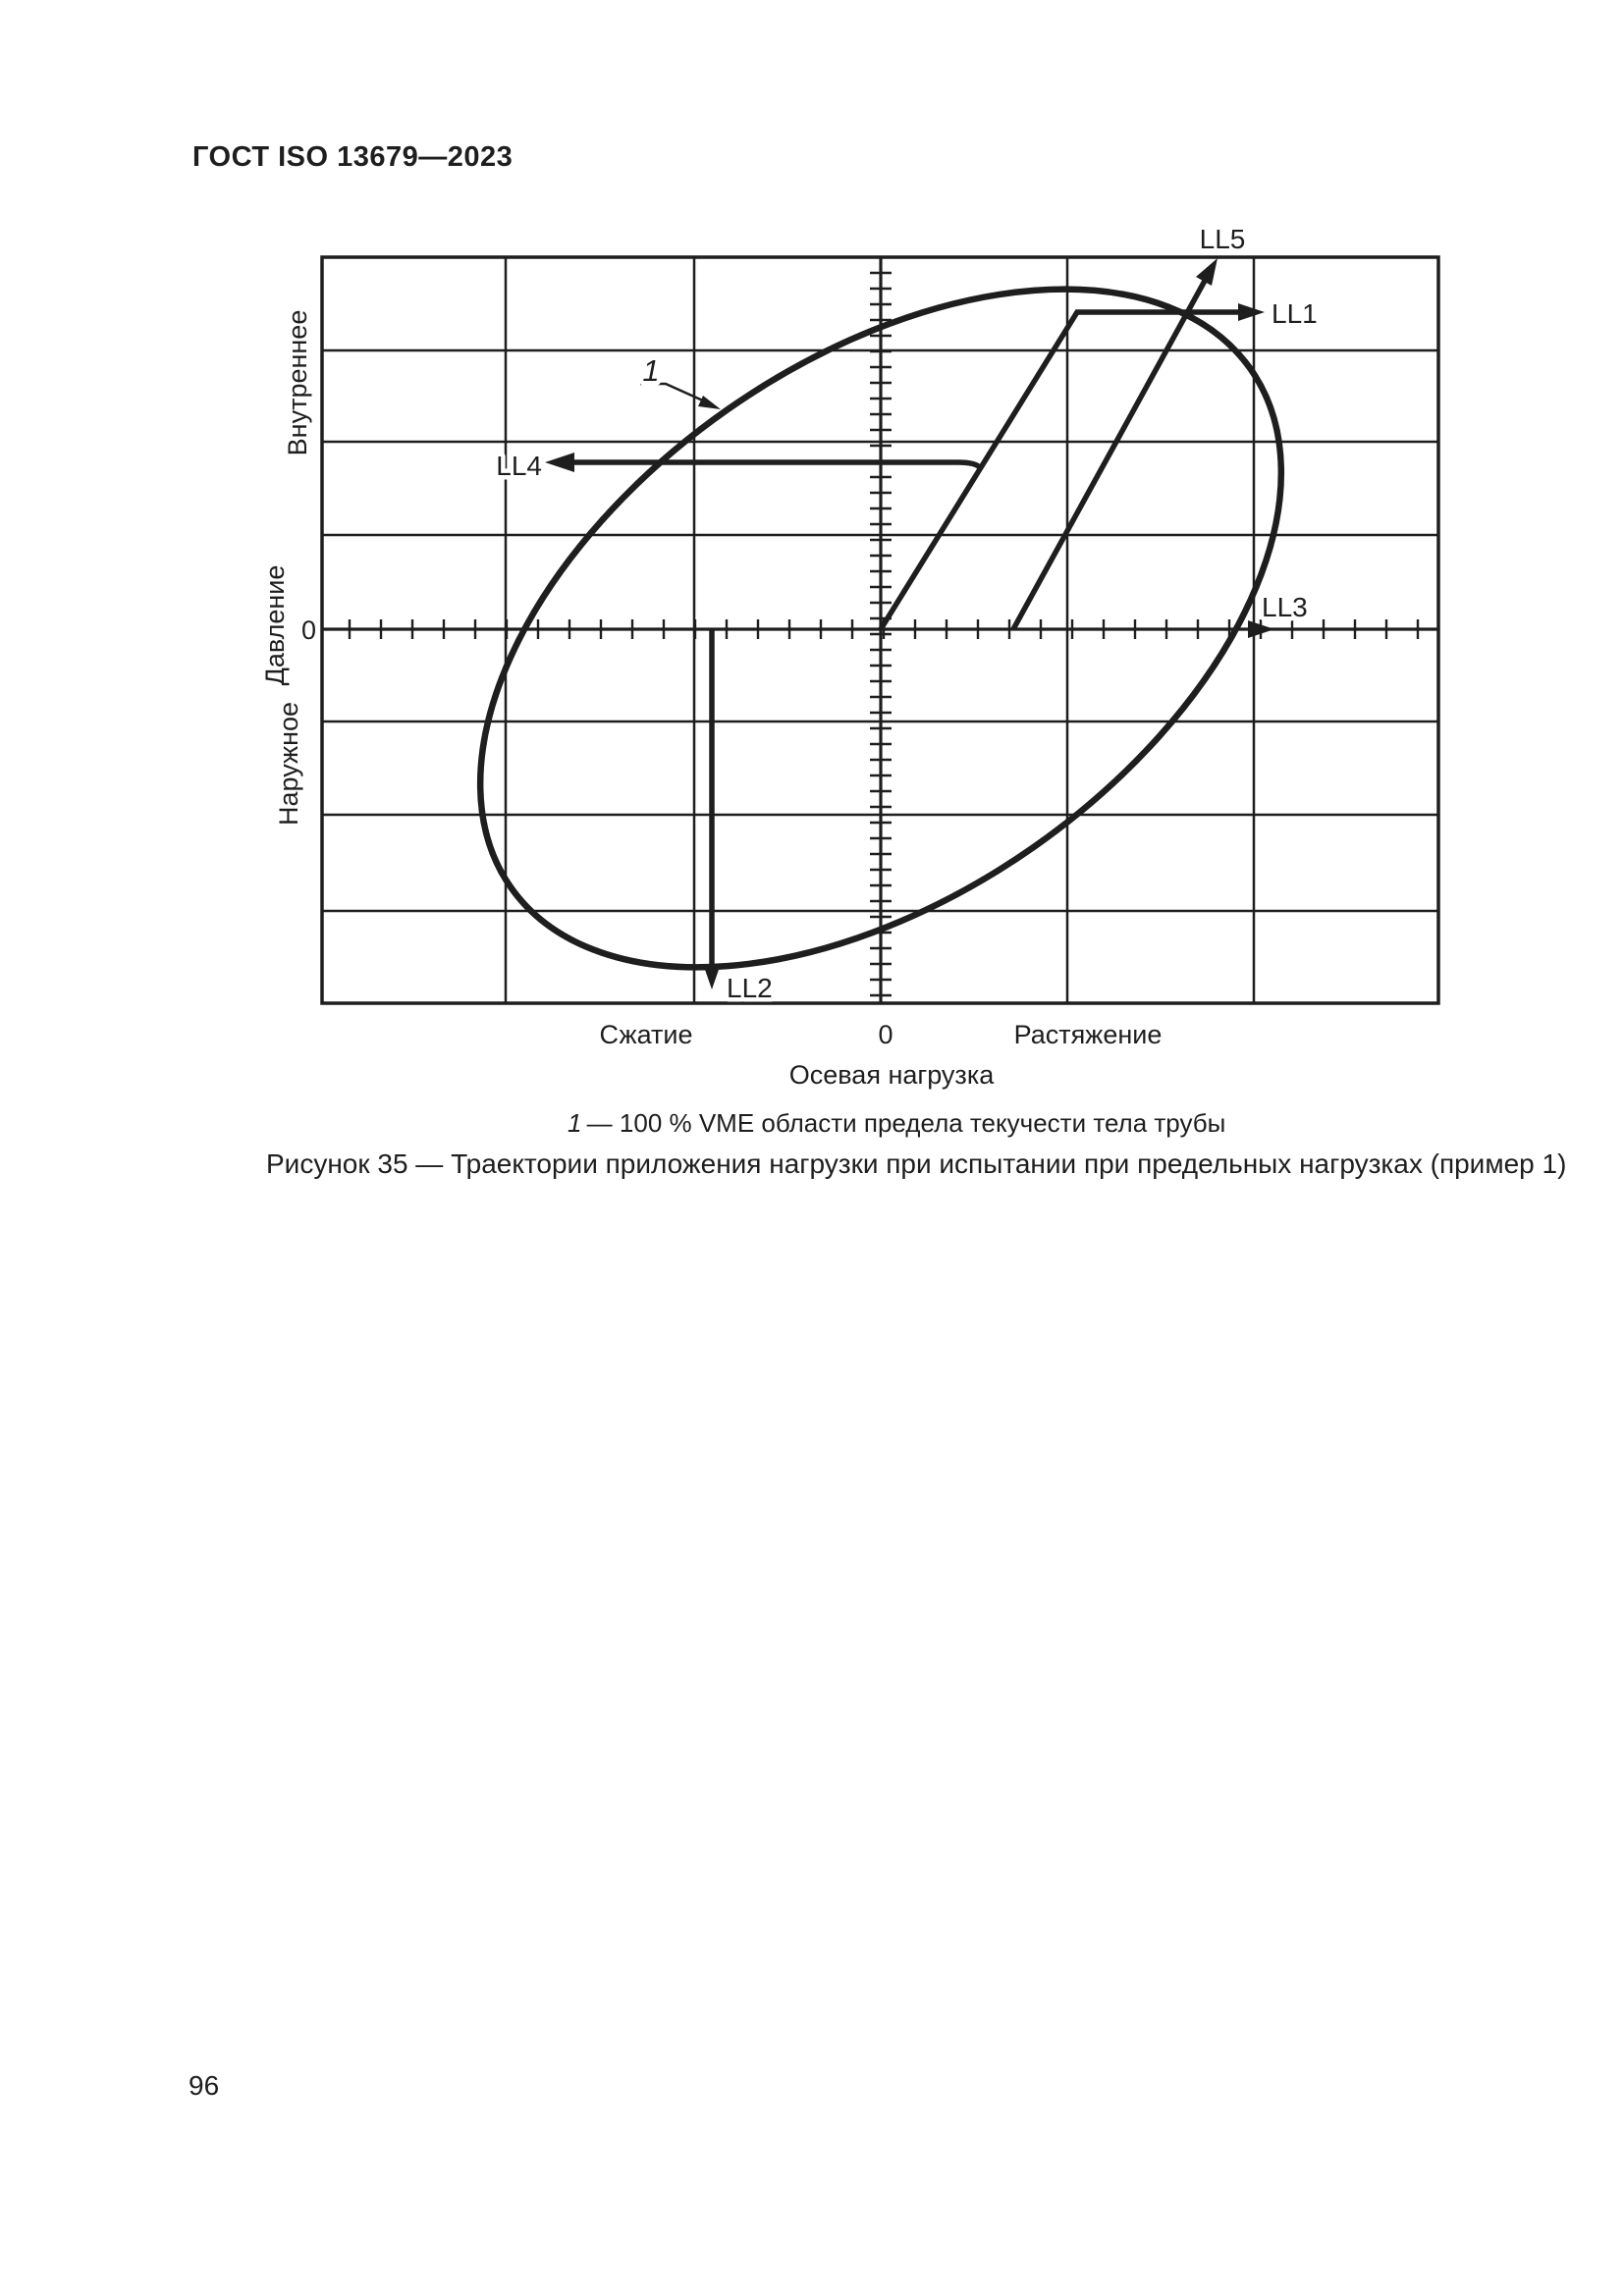  What do you see at coordinates (778, 464) in the screenshot?
I see `ll4-path` at bounding box center [778, 464].